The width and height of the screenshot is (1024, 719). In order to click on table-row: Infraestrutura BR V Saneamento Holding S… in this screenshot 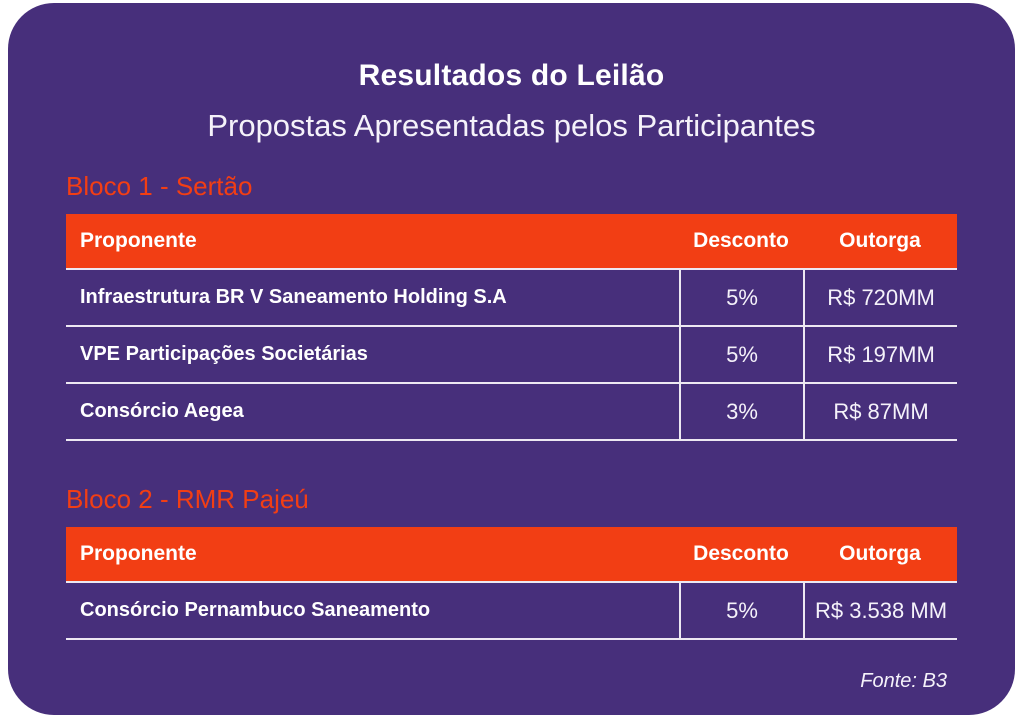, I will do `click(511, 298)`.